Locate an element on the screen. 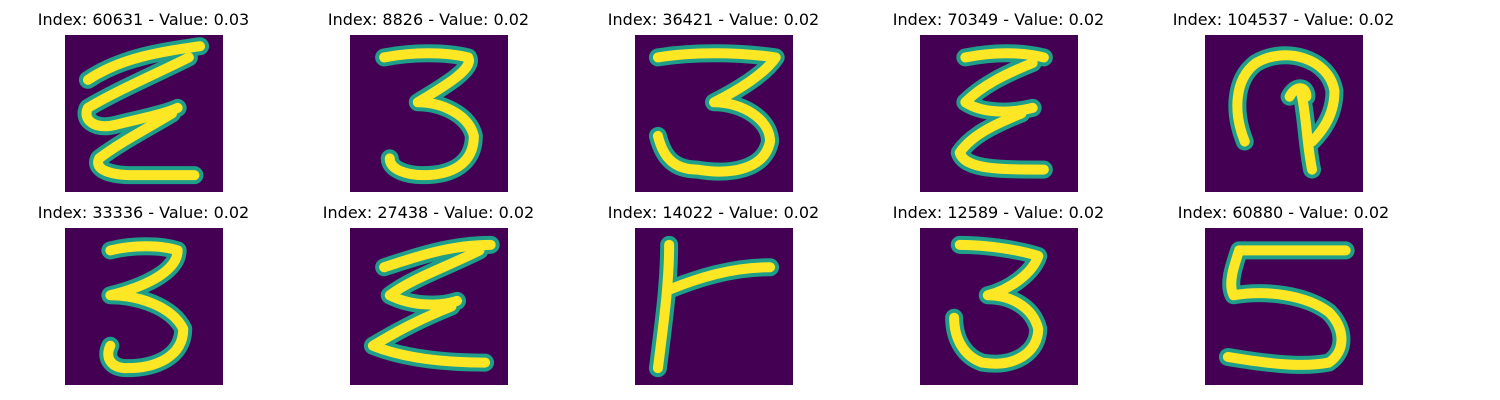 This screenshot has height=400, width=1500. image-panel-4: Index: 70349 - Value: 0.02 is located at coordinates (998, 105).